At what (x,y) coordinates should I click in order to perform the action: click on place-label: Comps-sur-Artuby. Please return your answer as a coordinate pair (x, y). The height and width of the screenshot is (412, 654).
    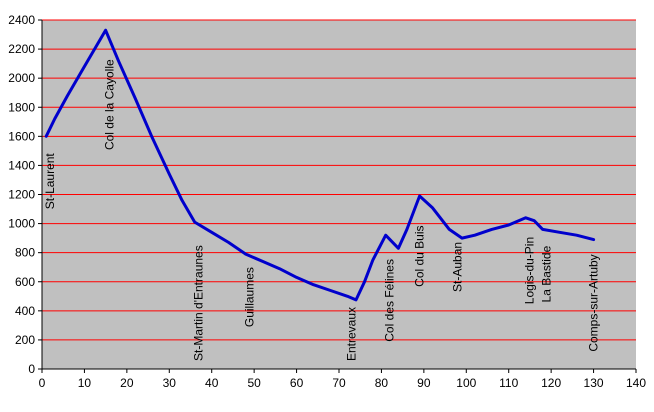
    Looking at the image, I should click on (593, 302).